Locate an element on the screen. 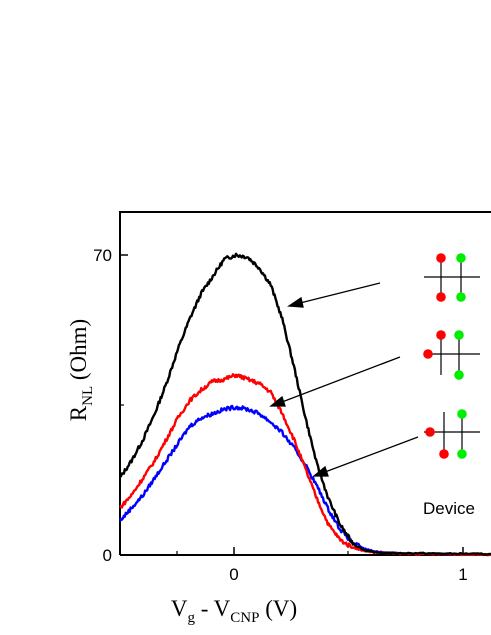 The image size is (491, 635). device-1-red-bottom is located at coordinates (441, 297).